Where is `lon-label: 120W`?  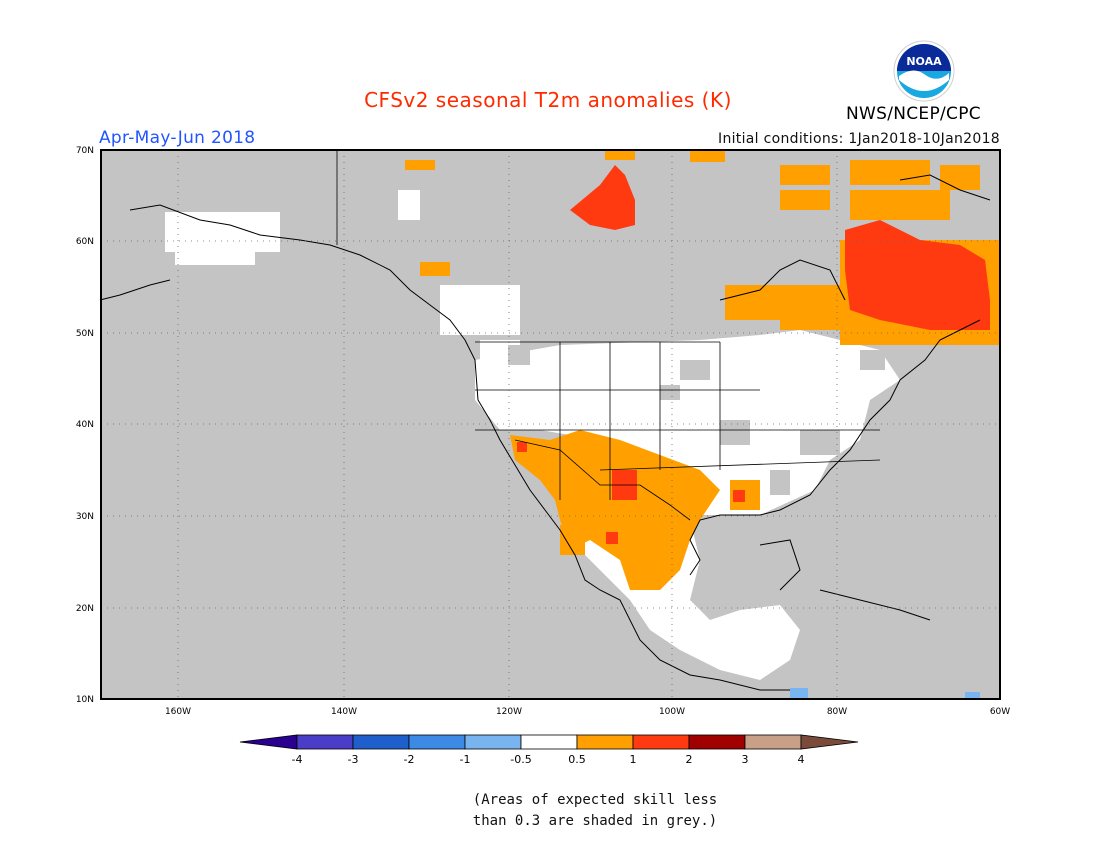 lon-label: 120W is located at coordinates (509, 712).